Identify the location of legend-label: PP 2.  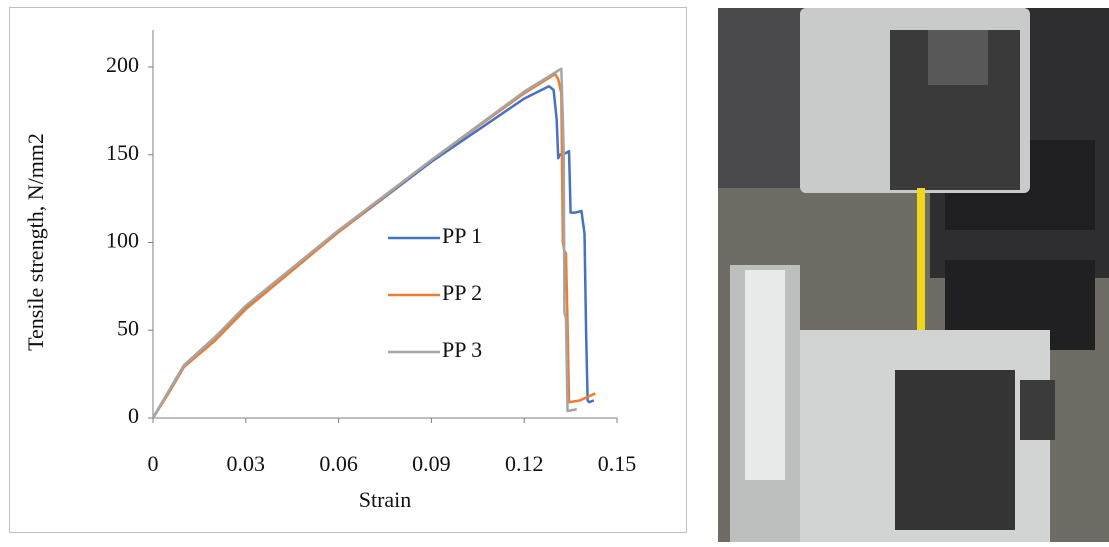
(462, 292).